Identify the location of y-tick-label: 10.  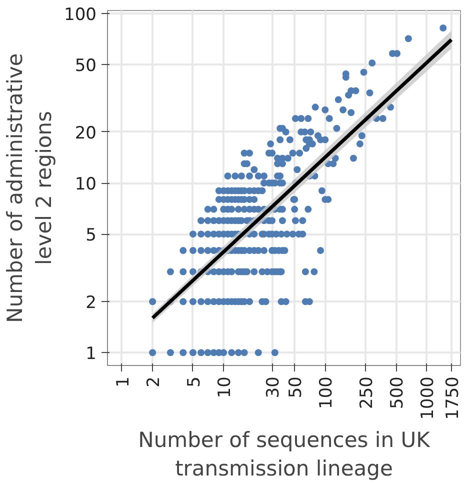
(85, 184).